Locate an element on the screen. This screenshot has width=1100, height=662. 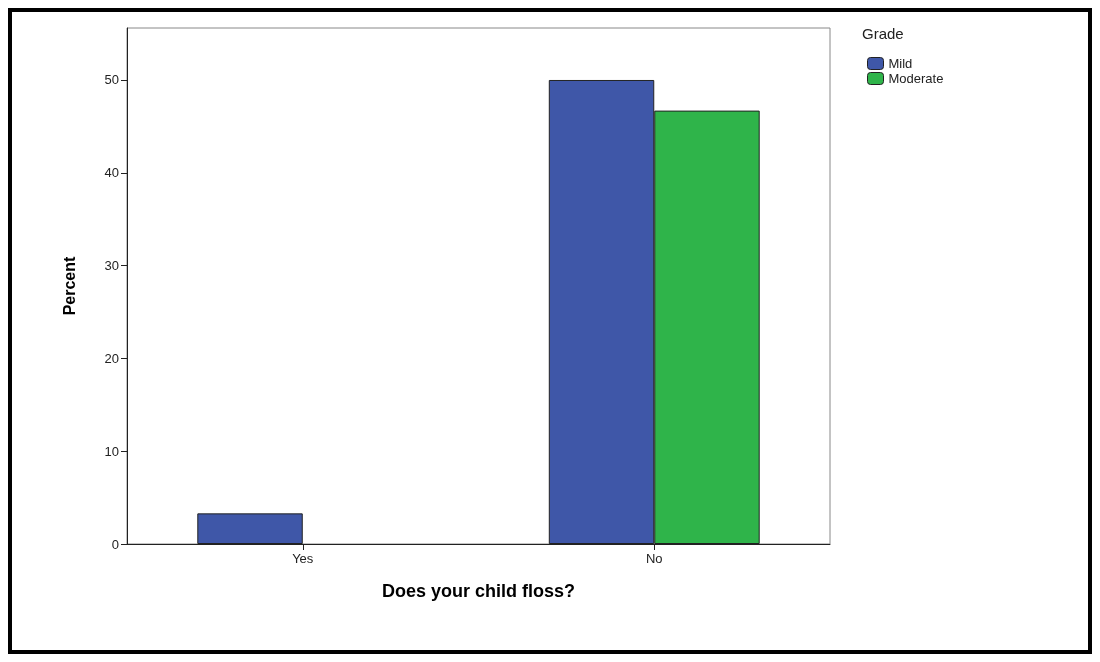
x-axis-title: Does your child floss? is located at coordinates (478, 591).